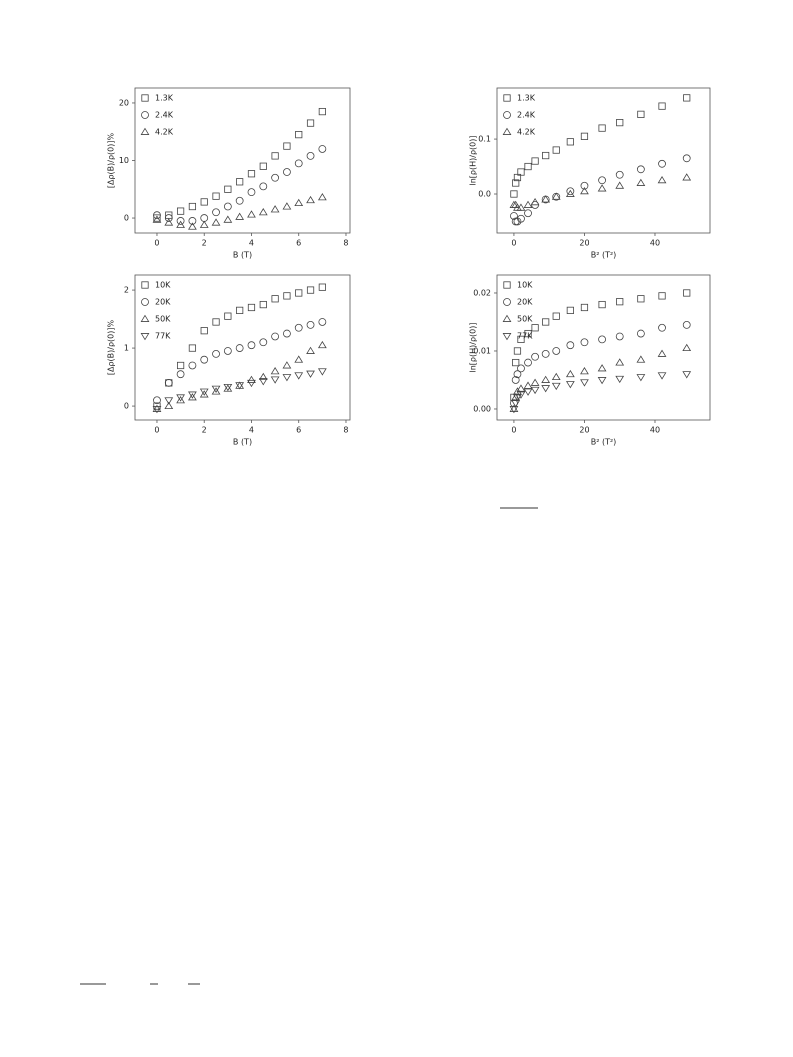  What do you see at coordinates (525, 285) in the screenshot?
I see `legend-label: 10K` at bounding box center [525, 285].